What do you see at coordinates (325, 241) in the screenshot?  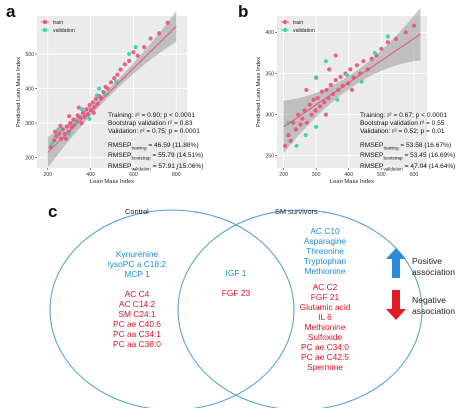 I see `list-item: Asparagine` at bounding box center [325, 241].